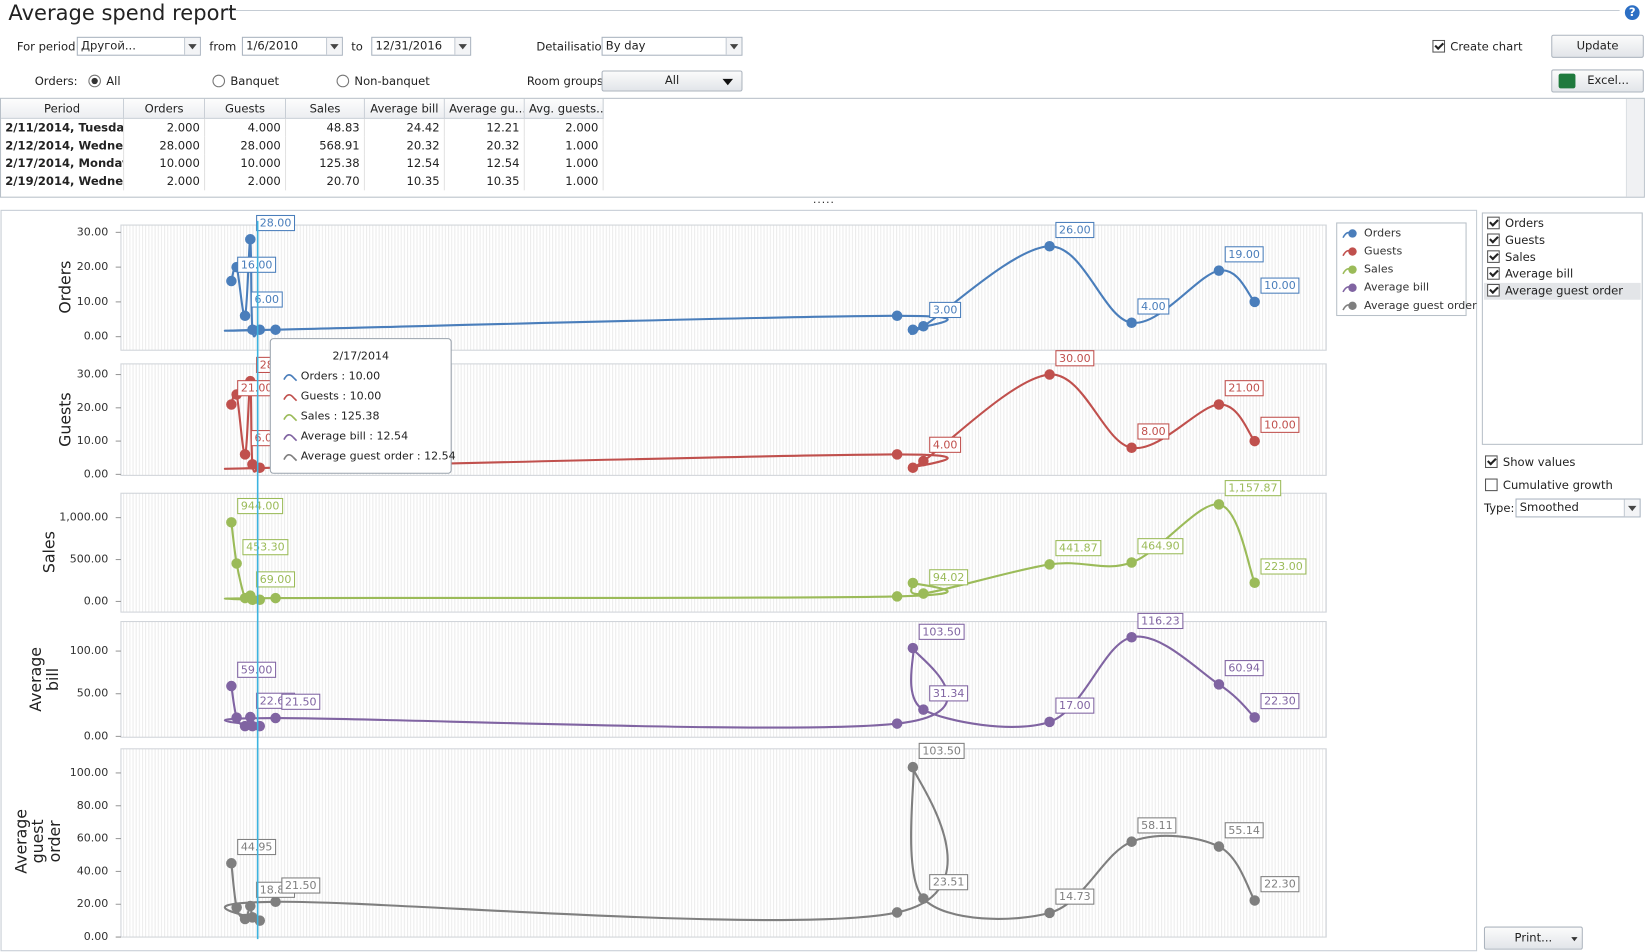 This screenshot has height=952, width=1649. I want to click on data-label: 28.00, so click(276, 223).